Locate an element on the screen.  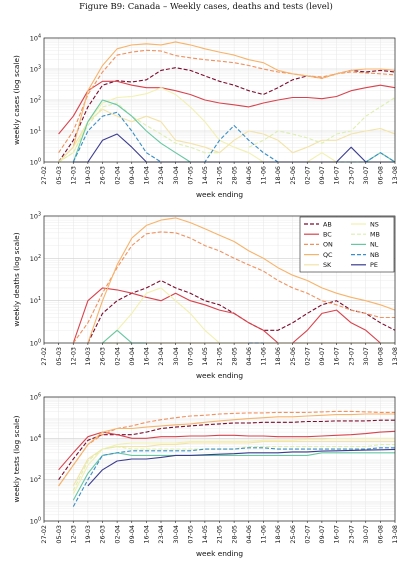
legend-label-sk: SK is located at coordinates (327, 265).